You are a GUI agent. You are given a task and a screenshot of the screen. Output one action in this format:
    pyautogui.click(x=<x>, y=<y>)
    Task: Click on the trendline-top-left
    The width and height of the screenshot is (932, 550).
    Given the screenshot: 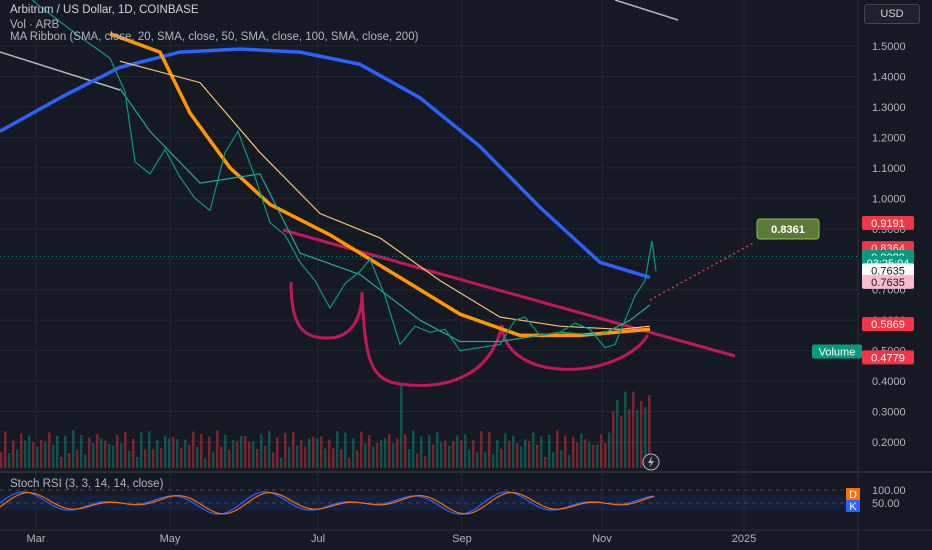 What is the action you would take?
    pyautogui.click(x=60, y=71)
    